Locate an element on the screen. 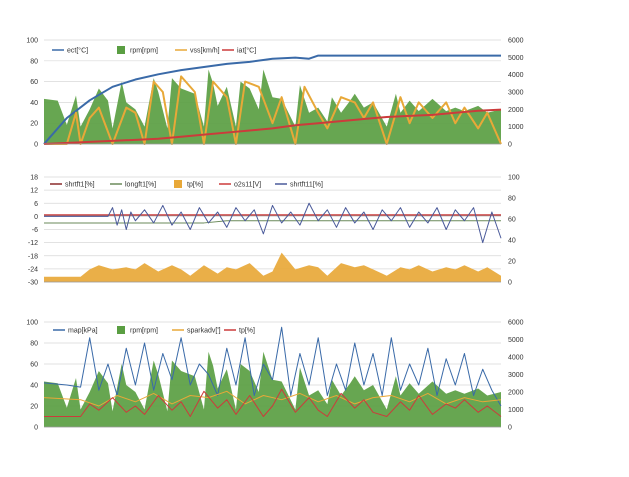 The height and width of the screenshot is (477, 629). legend-label: vss[km/h] is located at coordinates (205, 51).